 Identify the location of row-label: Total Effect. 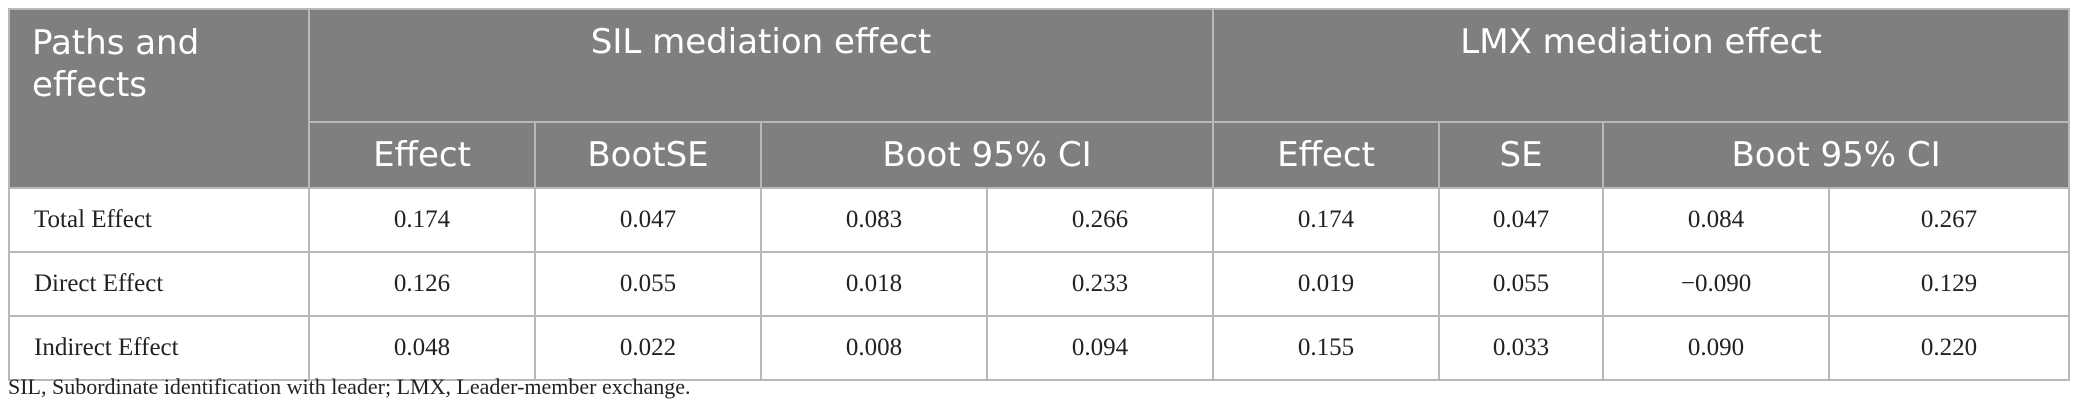
(159, 220).